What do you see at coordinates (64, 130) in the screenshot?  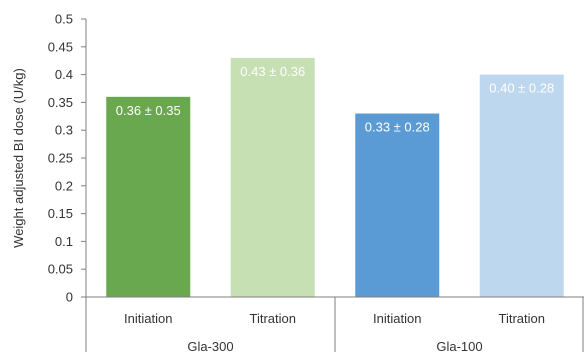 I see `y-tick-label: 0.3` at bounding box center [64, 130].